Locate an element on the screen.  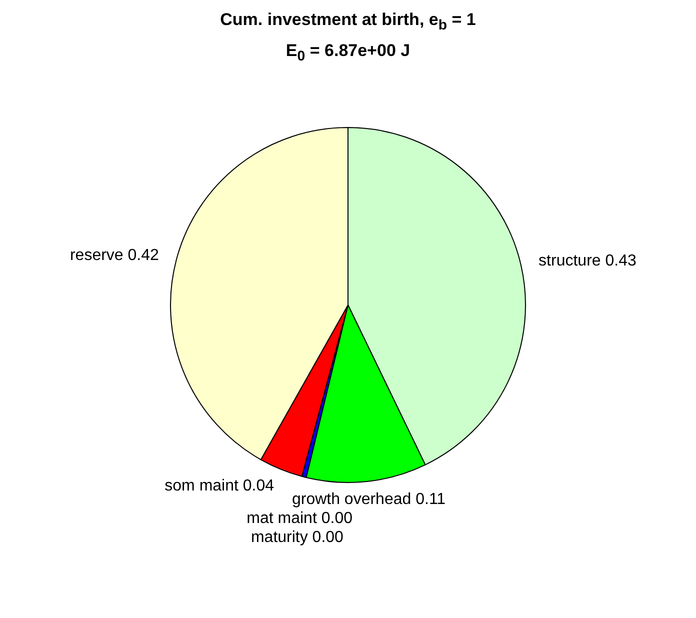
slice-label: reserve 0.42 is located at coordinates (114, 255).